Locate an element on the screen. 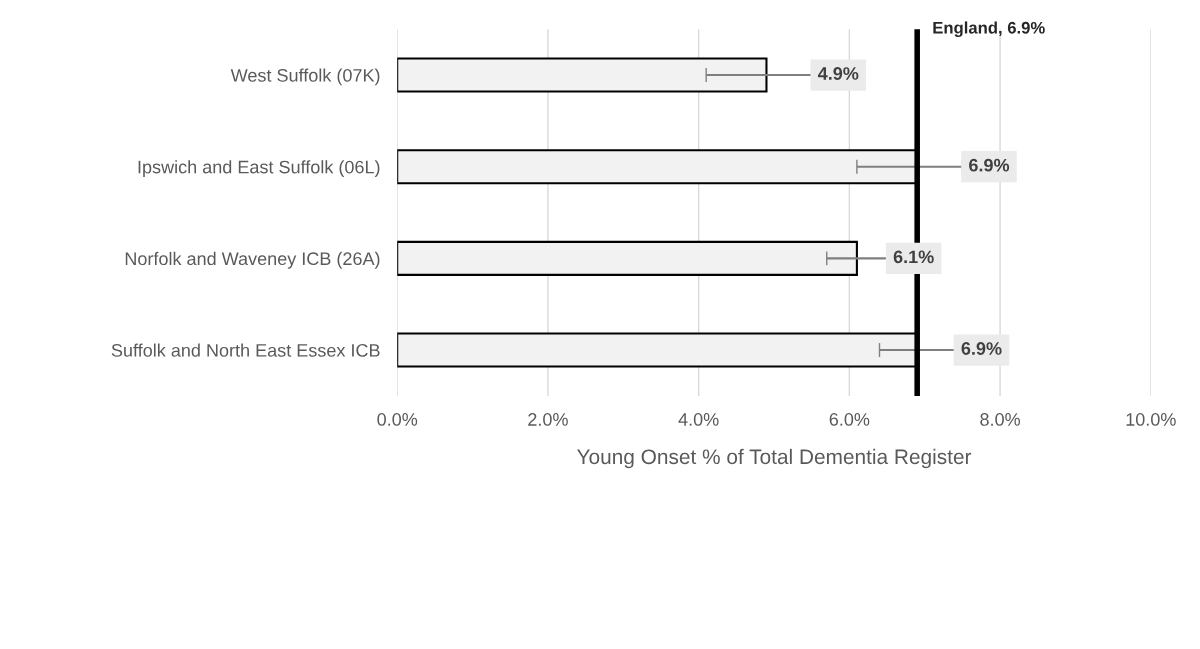 The image size is (1200, 649). data-label: 4.9% is located at coordinates (838, 73).